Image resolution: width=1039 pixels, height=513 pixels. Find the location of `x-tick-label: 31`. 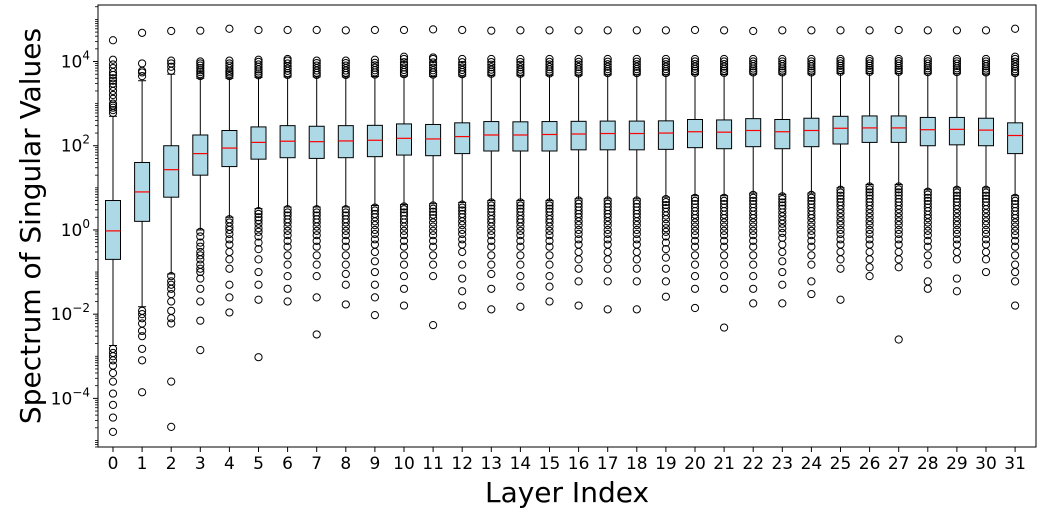

x-tick-label: 31 is located at coordinates (1015, 464).